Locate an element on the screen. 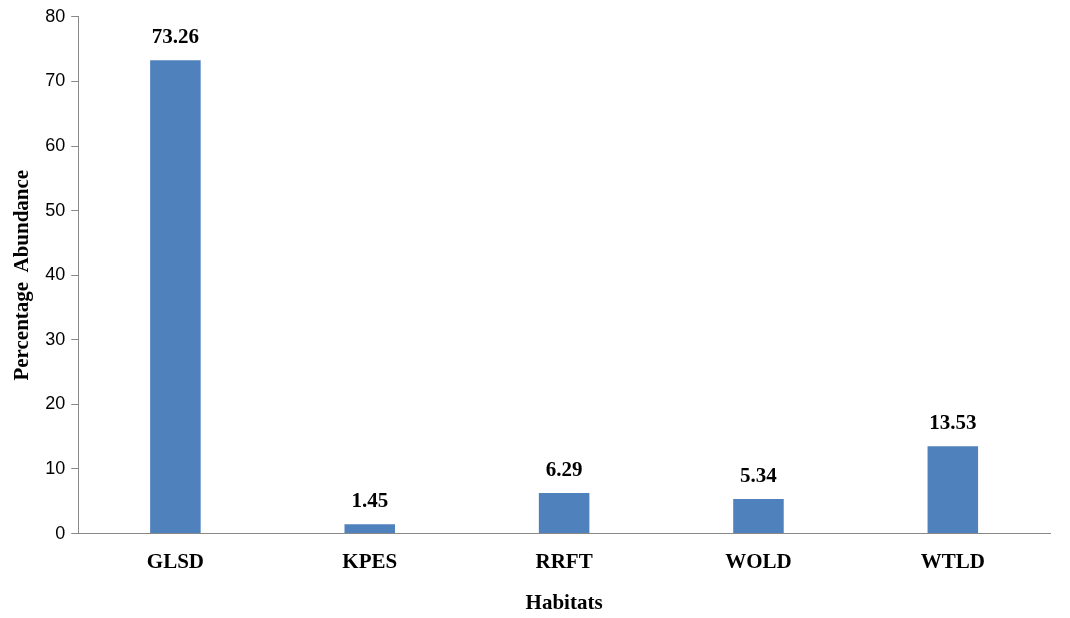  data-label: 73.26 is located at coordinates (175, 36).